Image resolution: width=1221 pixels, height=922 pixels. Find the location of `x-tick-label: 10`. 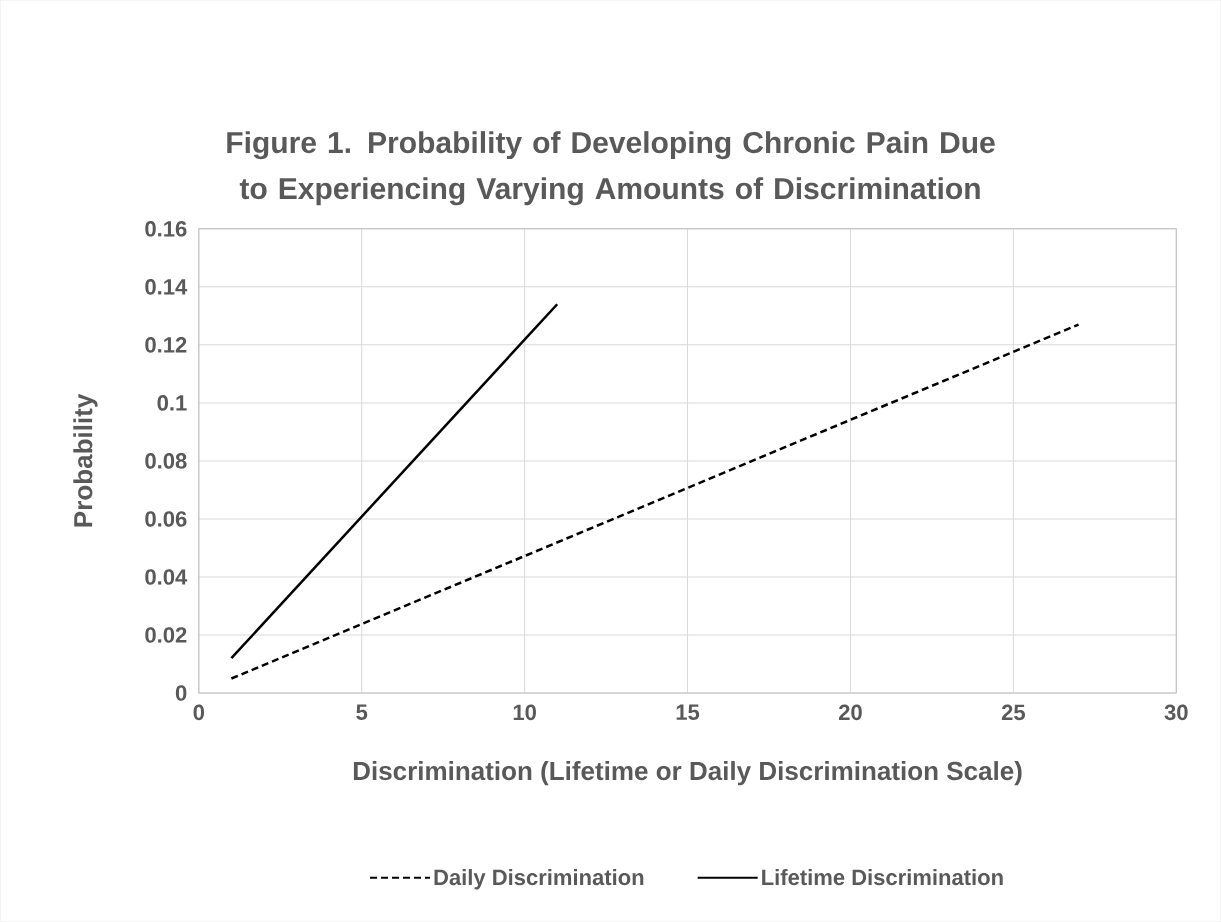

x-tick-label: 10 is located at coordinates (524, 712).